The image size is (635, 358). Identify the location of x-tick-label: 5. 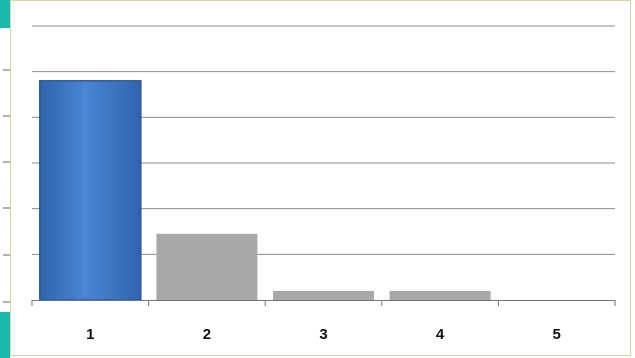
(557, 334).